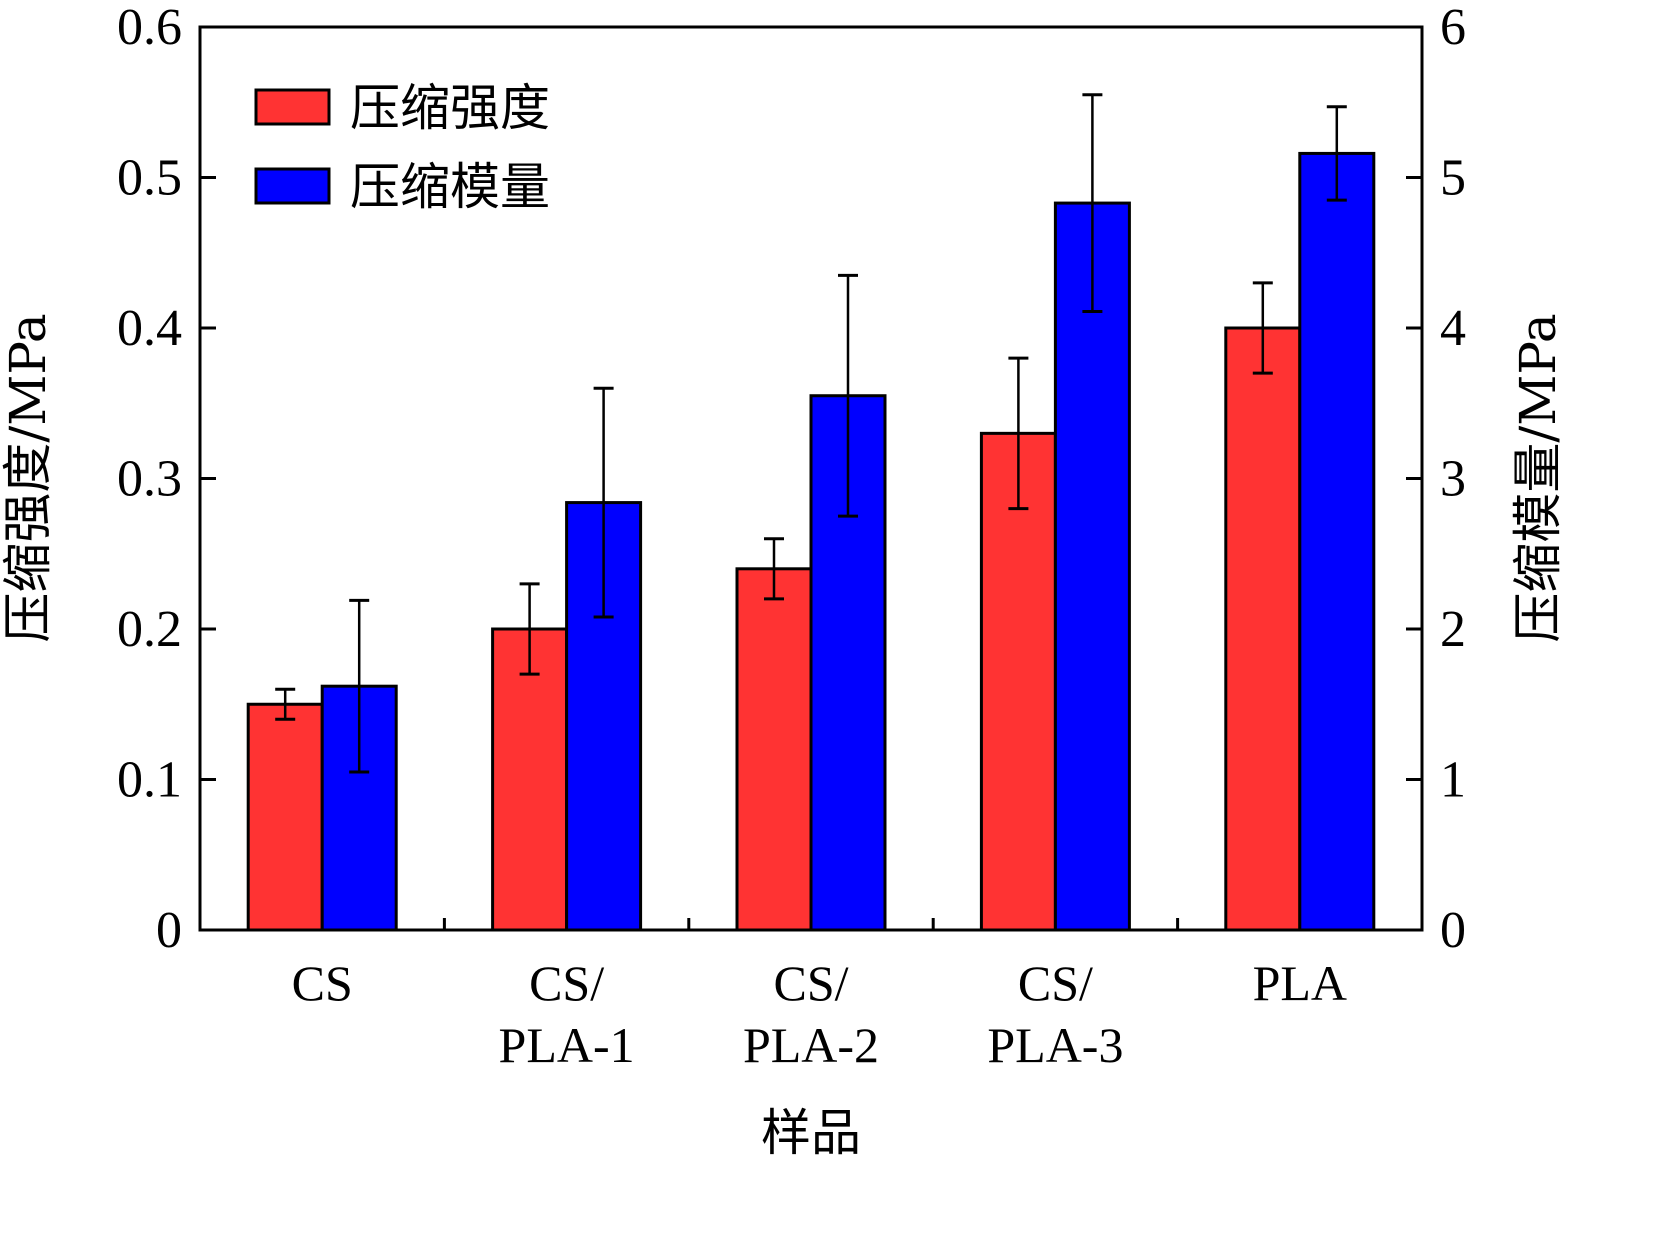  Describe the element at coordinates (292, 186) in the screenshot. I see `legend-swatch-compressive-modulus` at that location.